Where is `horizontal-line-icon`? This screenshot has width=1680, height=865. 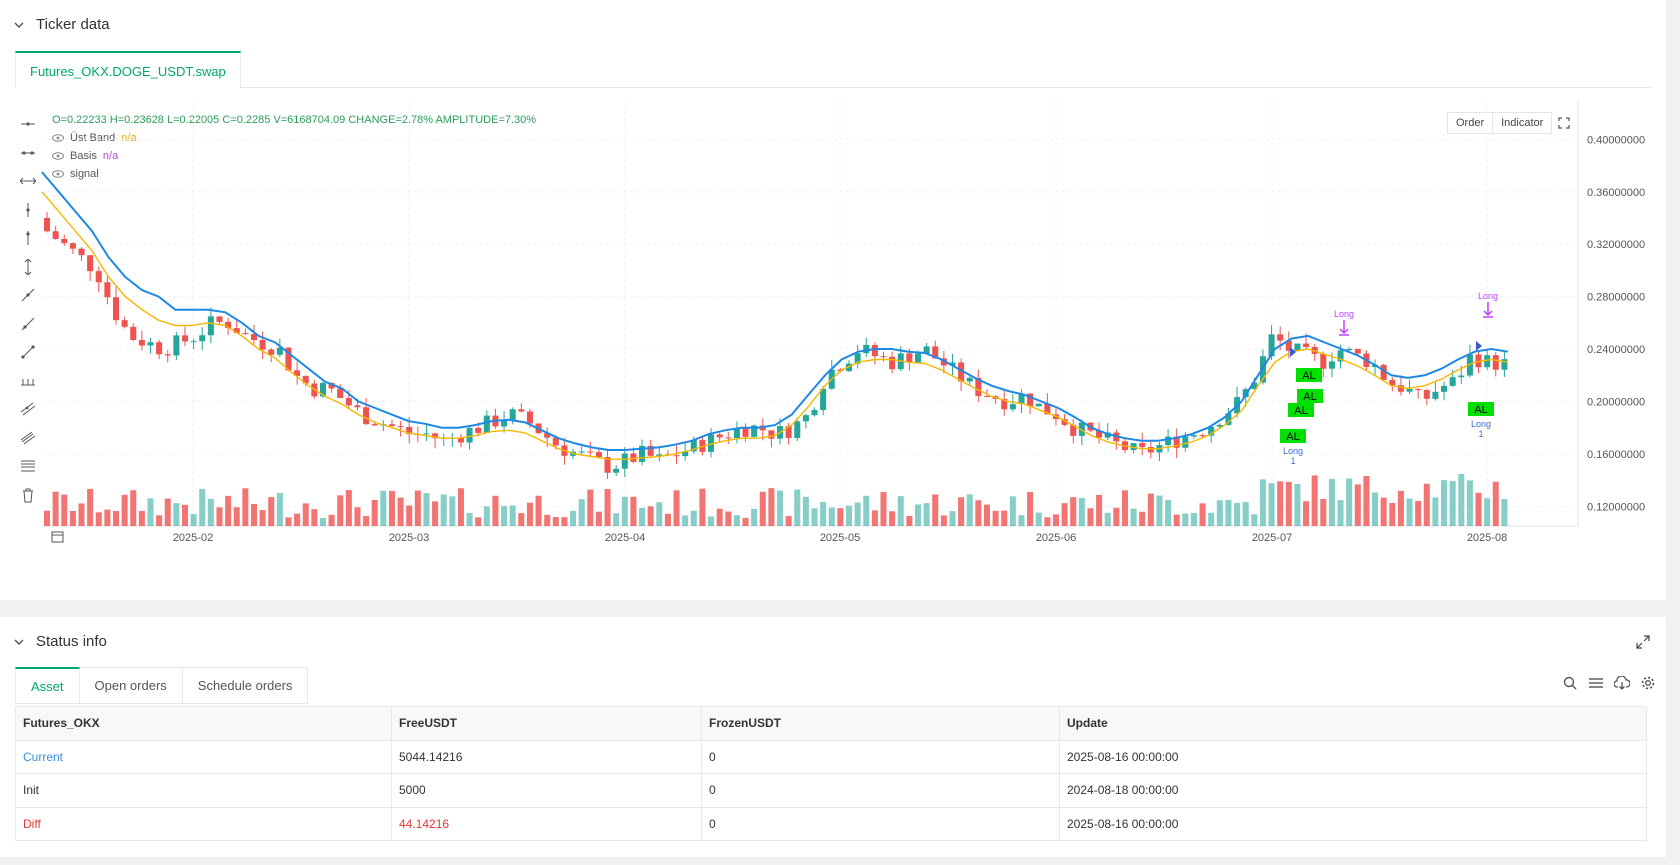
horizontal-line-icon is located at coordinates (28, 153).